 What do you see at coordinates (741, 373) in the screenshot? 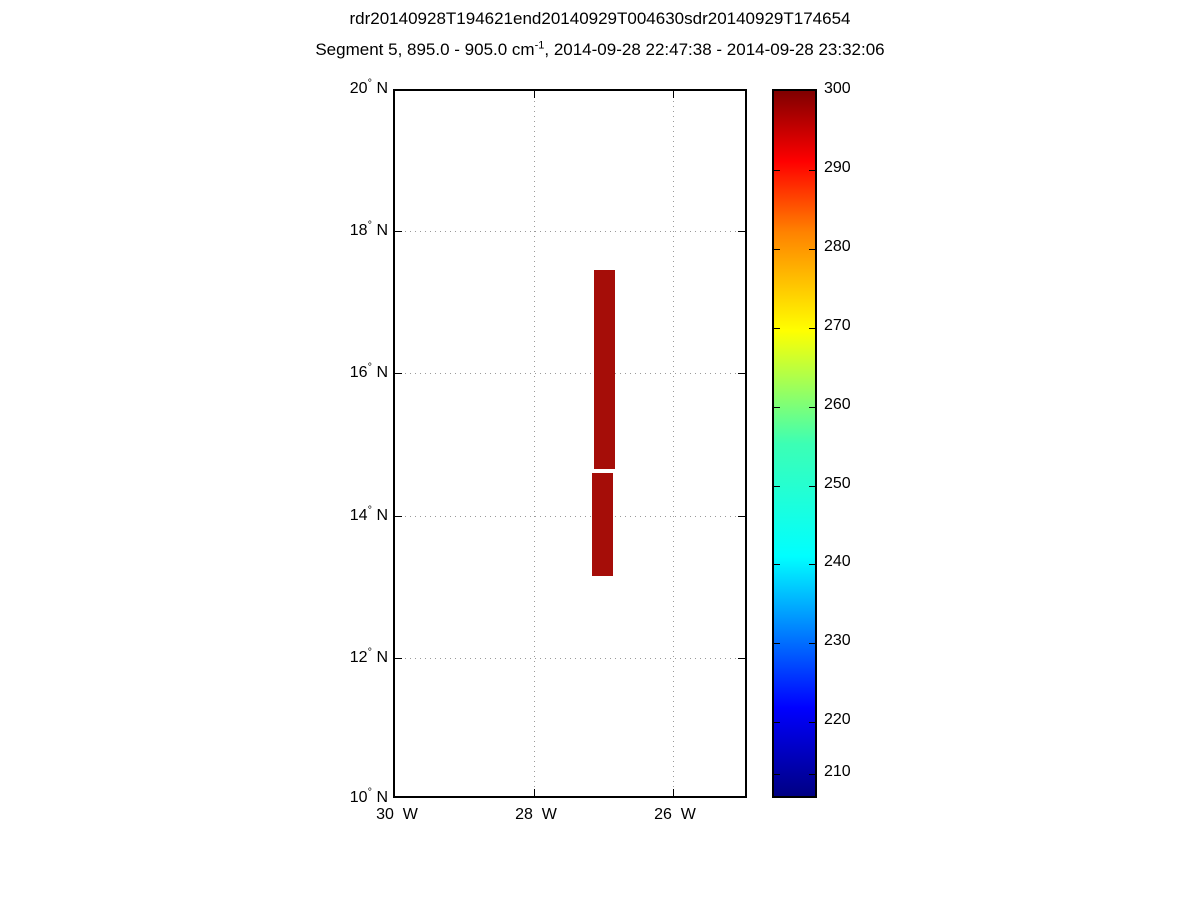
I see `ytick-right-16n` at bounding box center [741, 373].